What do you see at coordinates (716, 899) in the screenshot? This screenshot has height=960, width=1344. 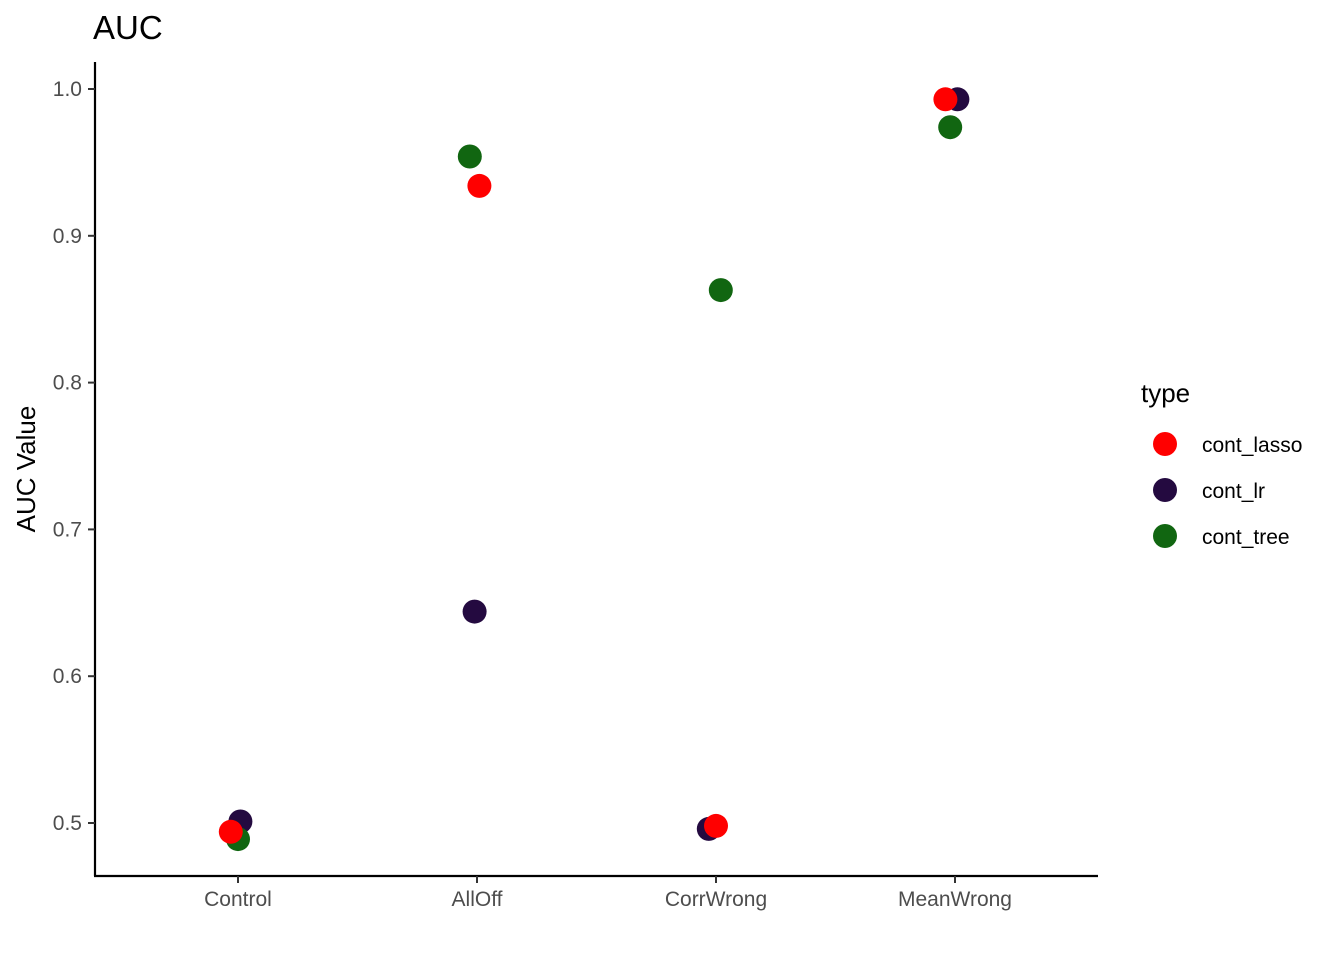 I see `x-tick-label-corrwrong: CorrWrong` at bounding box center [716, 899].